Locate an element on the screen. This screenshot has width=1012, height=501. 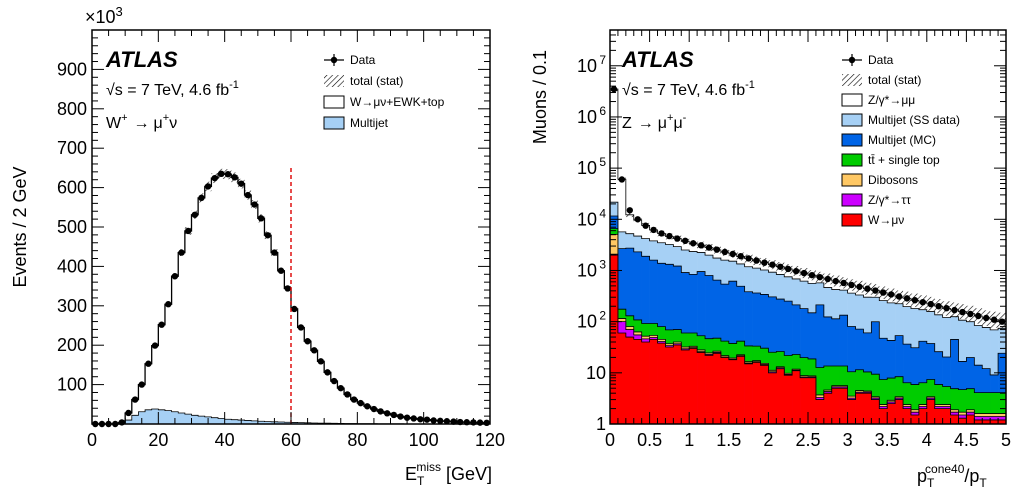
legend-label: tt̄ + single top is located at coordinates (904, 160).